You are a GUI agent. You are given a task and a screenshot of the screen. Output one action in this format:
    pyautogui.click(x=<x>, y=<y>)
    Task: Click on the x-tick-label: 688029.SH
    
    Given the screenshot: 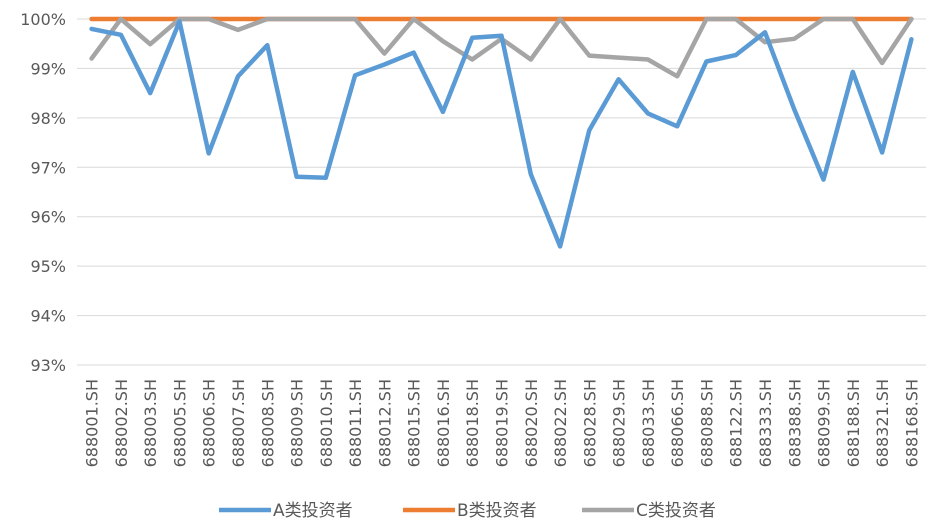 What is the action you would take?
    pyautogui.click(x=619, y=423)
    